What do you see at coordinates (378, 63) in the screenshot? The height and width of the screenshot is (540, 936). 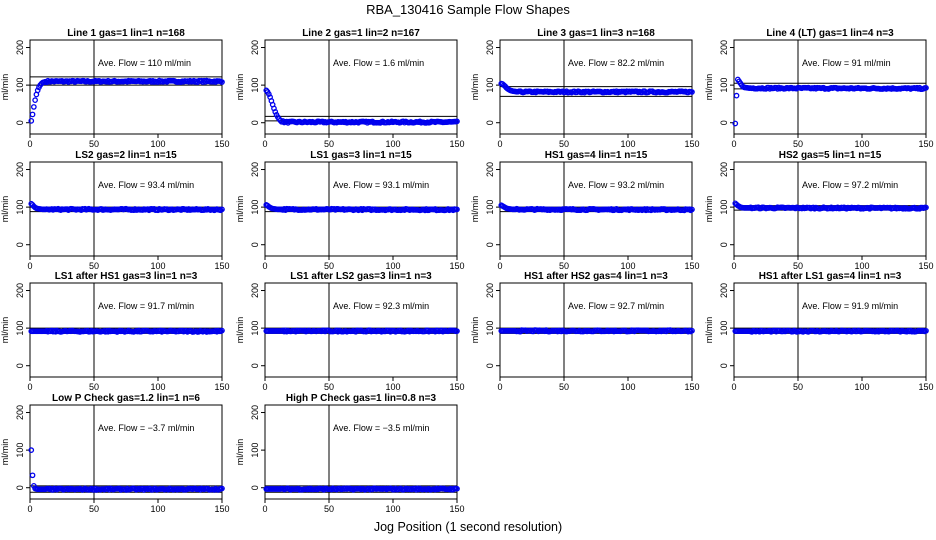 I see `average-flow-annotation: Ave. Flow = 1.6 ml/min` at bounding box center [378, 63].